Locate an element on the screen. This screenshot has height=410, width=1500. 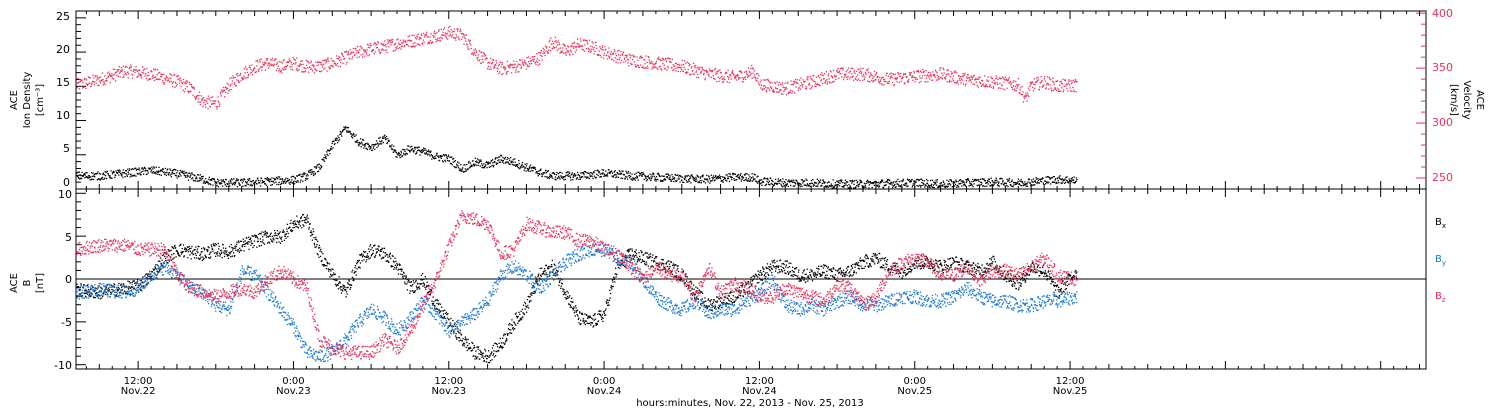
bx-point is located at coordinates (99, 291).